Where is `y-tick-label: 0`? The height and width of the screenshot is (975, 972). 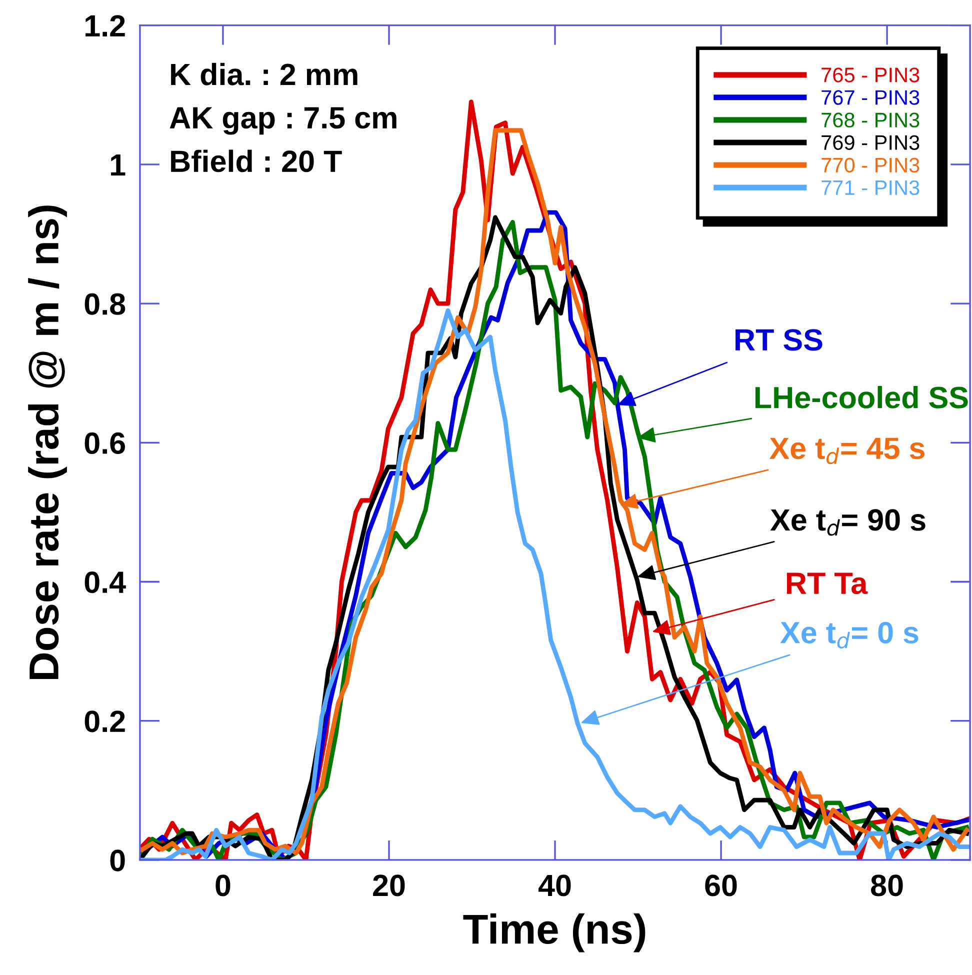
y-tick-label: 0 is located at coordinates (117, 861).